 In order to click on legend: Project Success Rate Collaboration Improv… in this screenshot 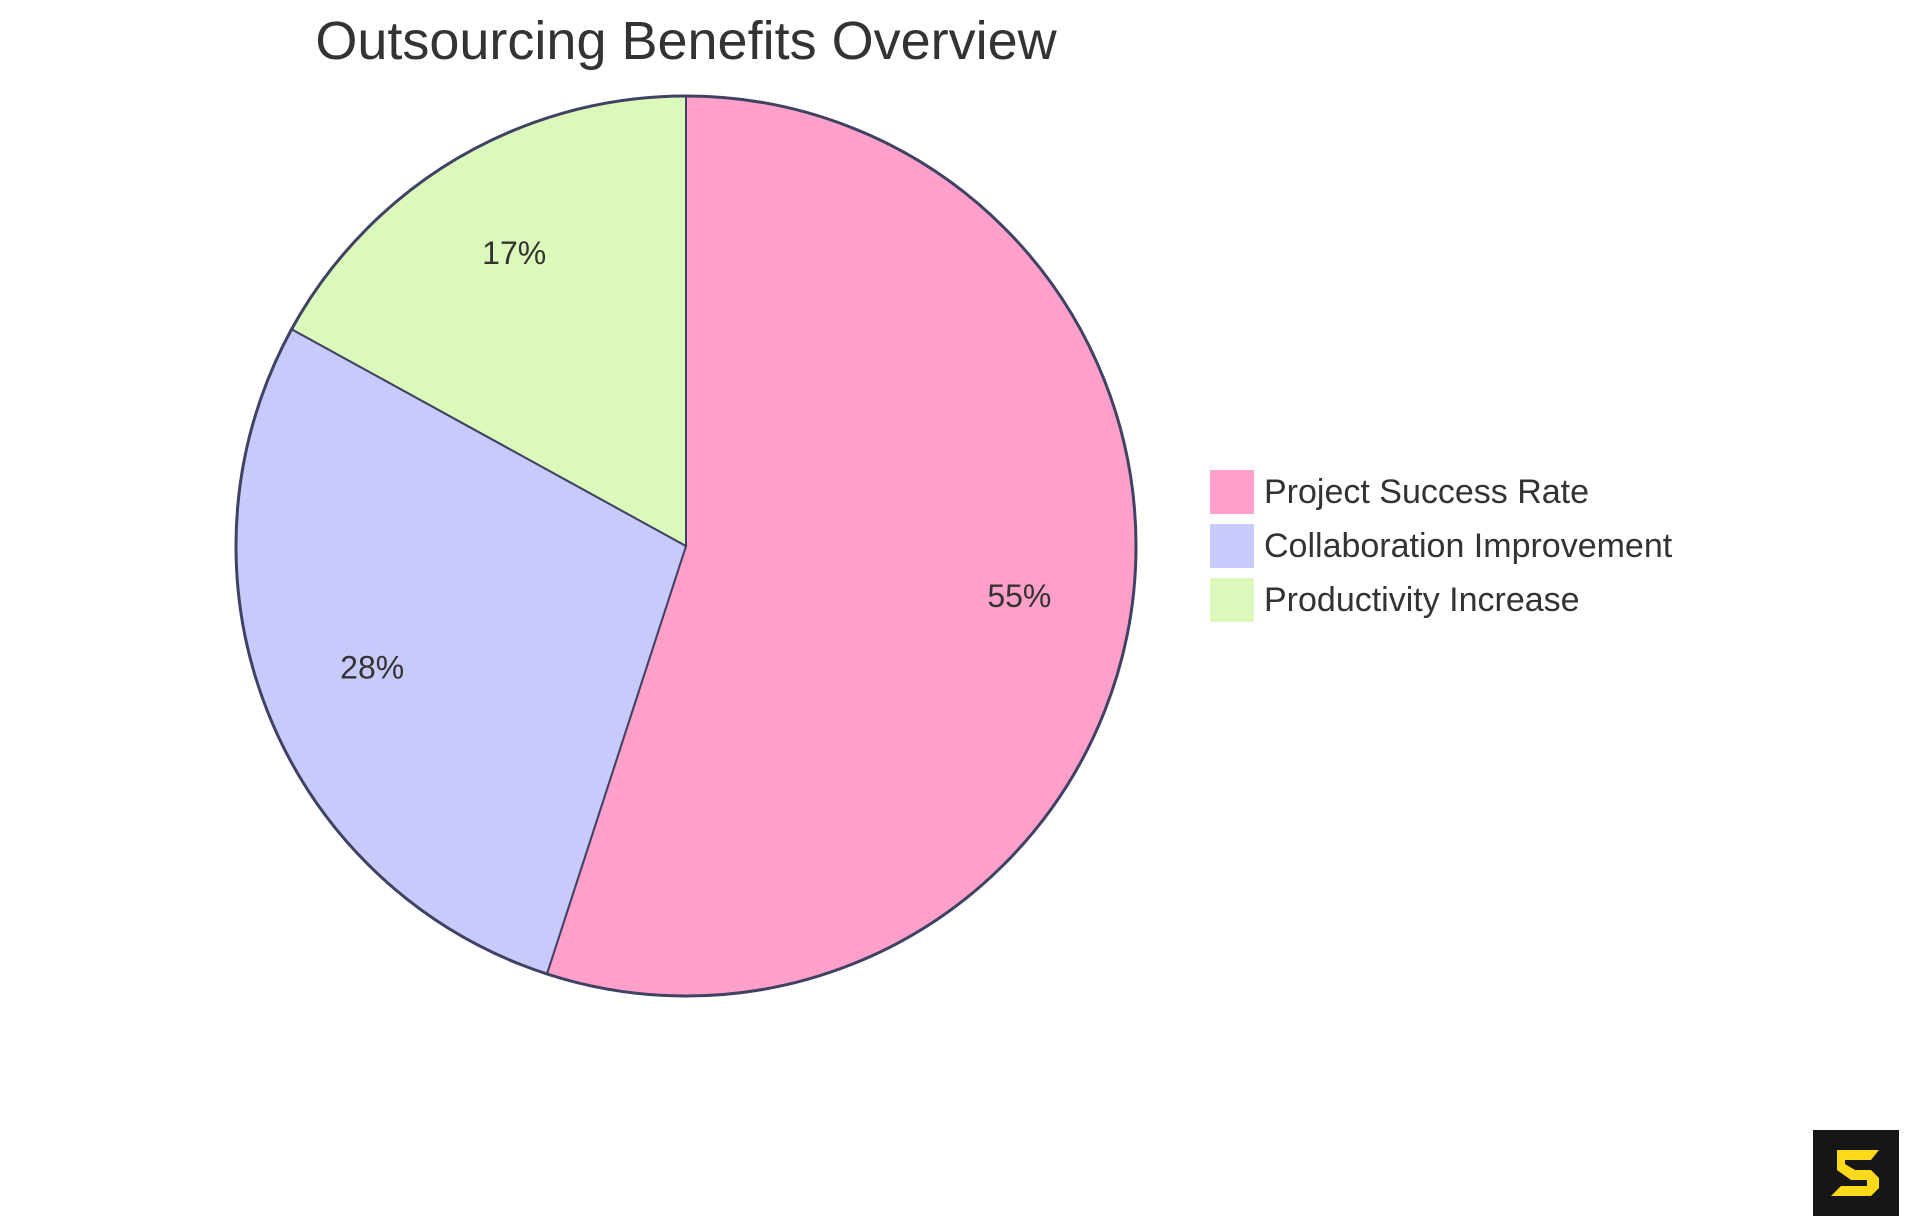, I will do `click(1441, 546)`.